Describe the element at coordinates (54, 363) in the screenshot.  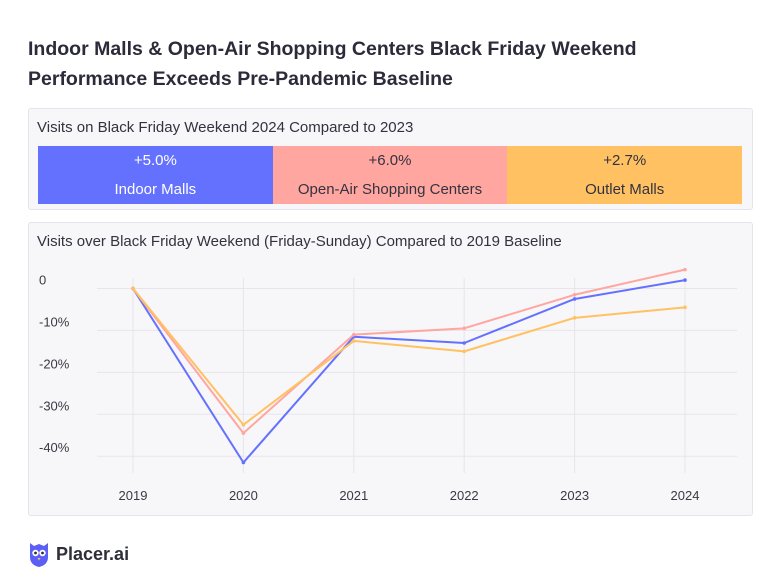
I see `y-tick-label: -20%` at that location.